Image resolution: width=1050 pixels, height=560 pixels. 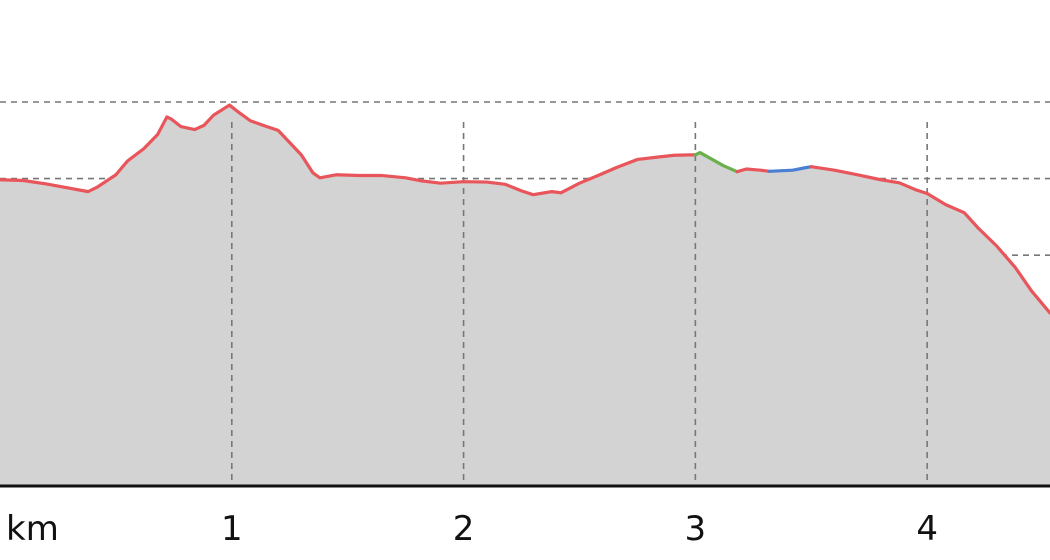 What do you see at coordinates (232, 529) in the screenshot?
I see `x-tick-label: 1` at bounding box center [232, 529].